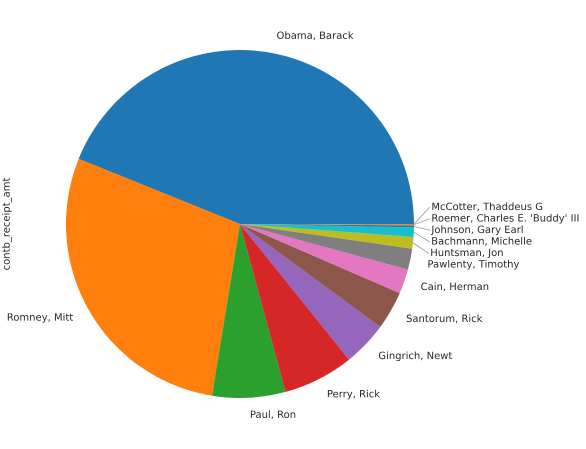 The width and height of the screenshot is (586, 449). Describe the element at coordinates (505, 219) in the screenshot. I see `slice-label: Roemer, Charles E. 'Buddy' III` at that location.